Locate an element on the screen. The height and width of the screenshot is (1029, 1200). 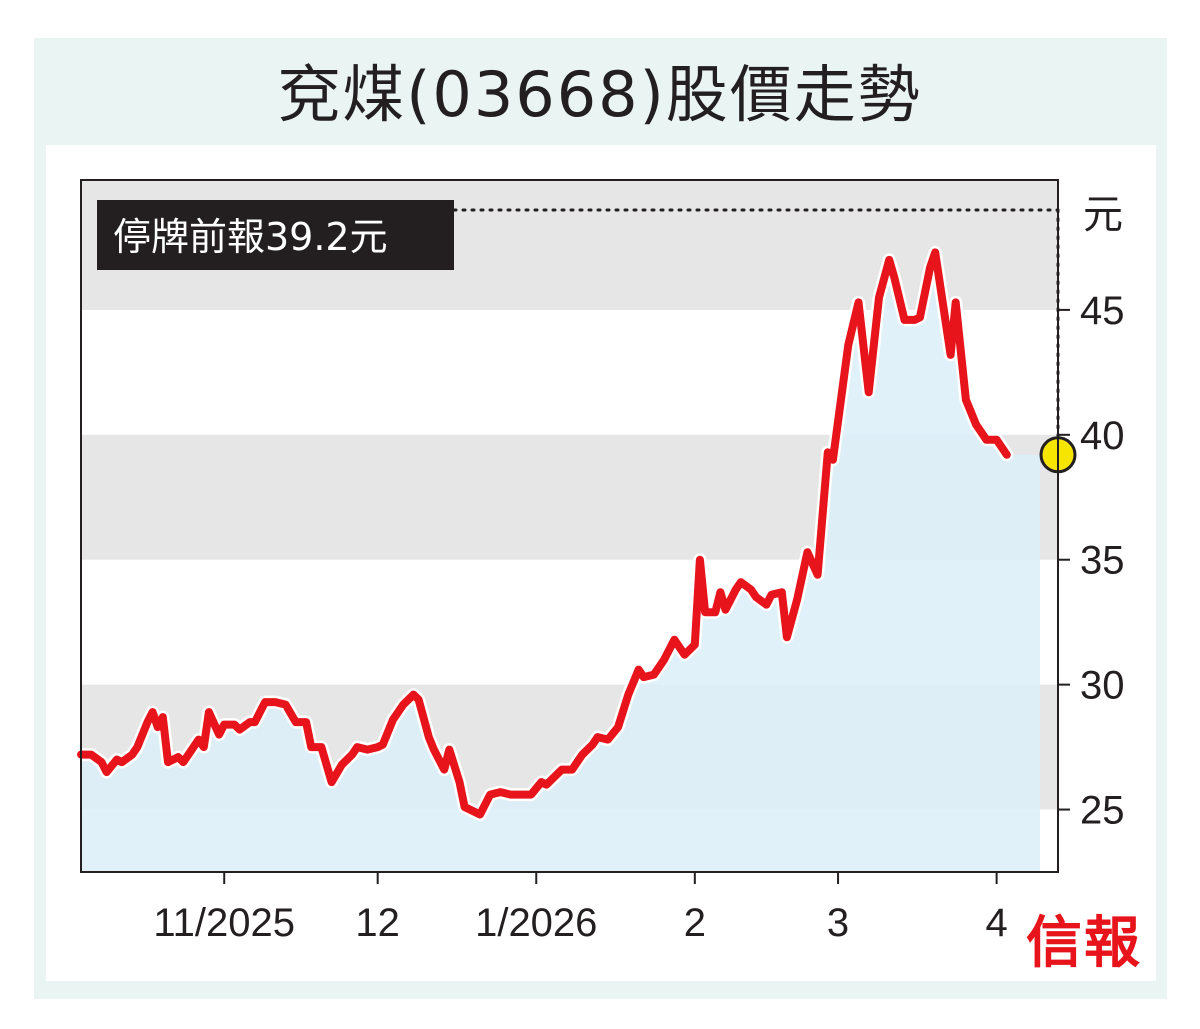
y-tick-label: 35 is located at coordinates (1102, 561).